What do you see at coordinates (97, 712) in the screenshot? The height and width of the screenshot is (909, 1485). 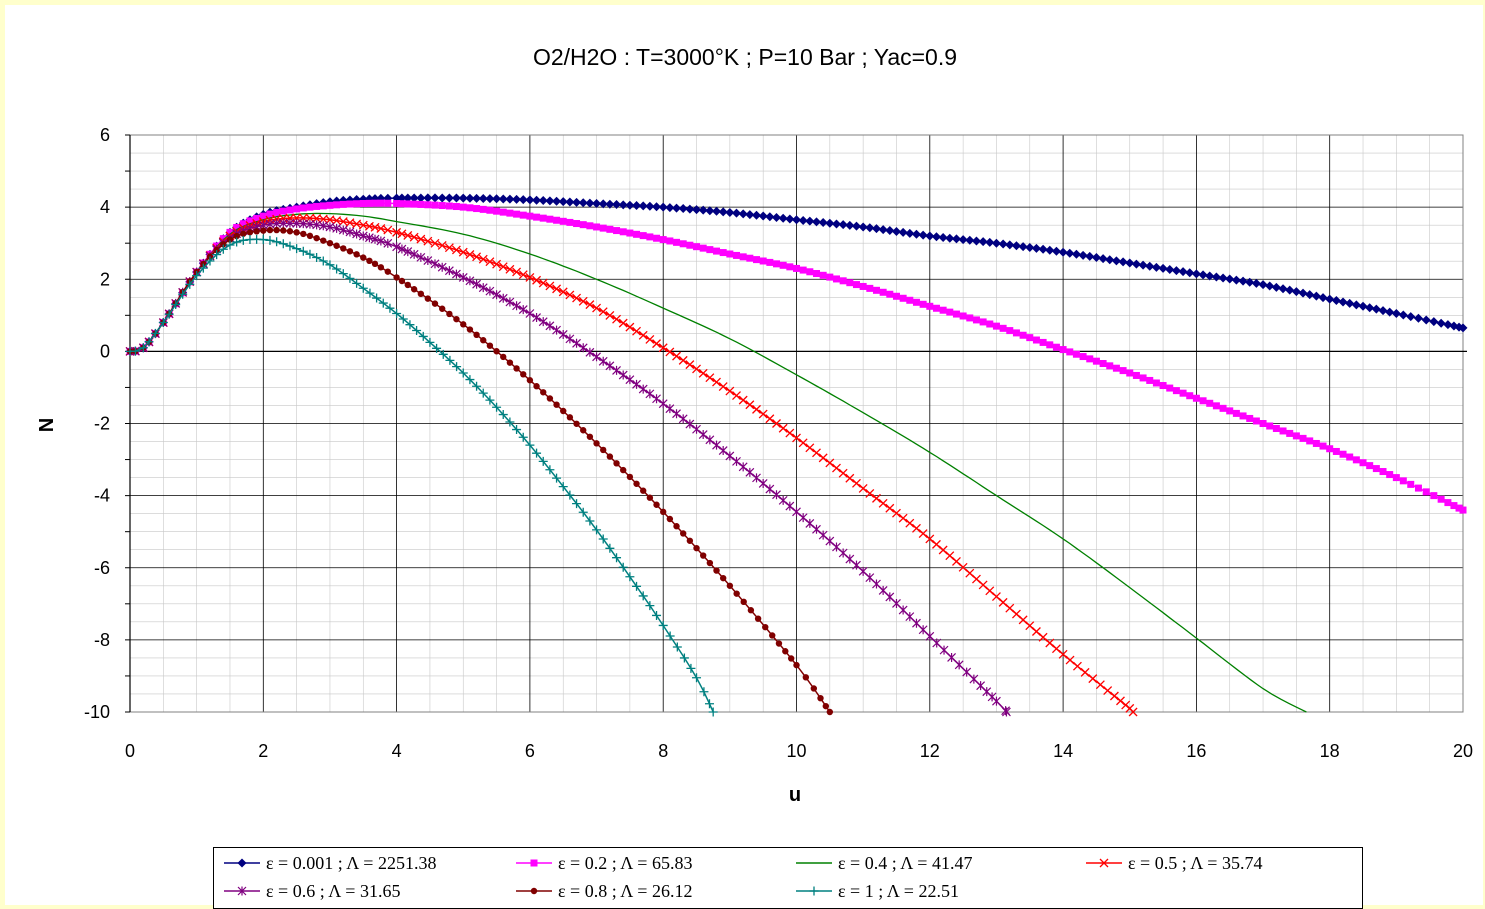 I see `y-tick-label: -10` at bounding box center [97, 712].